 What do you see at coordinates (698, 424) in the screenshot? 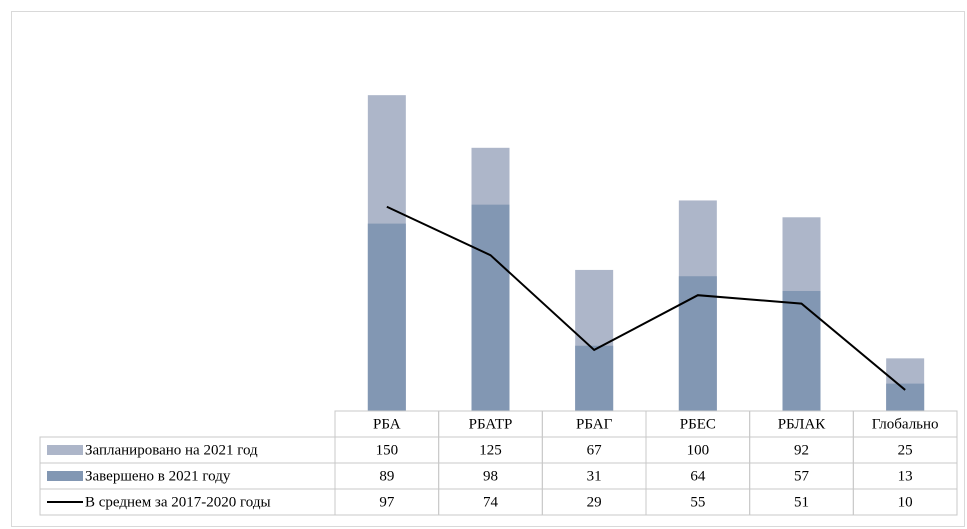
I see `x-tick-label: РБЕС` at bounding box center [698, 424].